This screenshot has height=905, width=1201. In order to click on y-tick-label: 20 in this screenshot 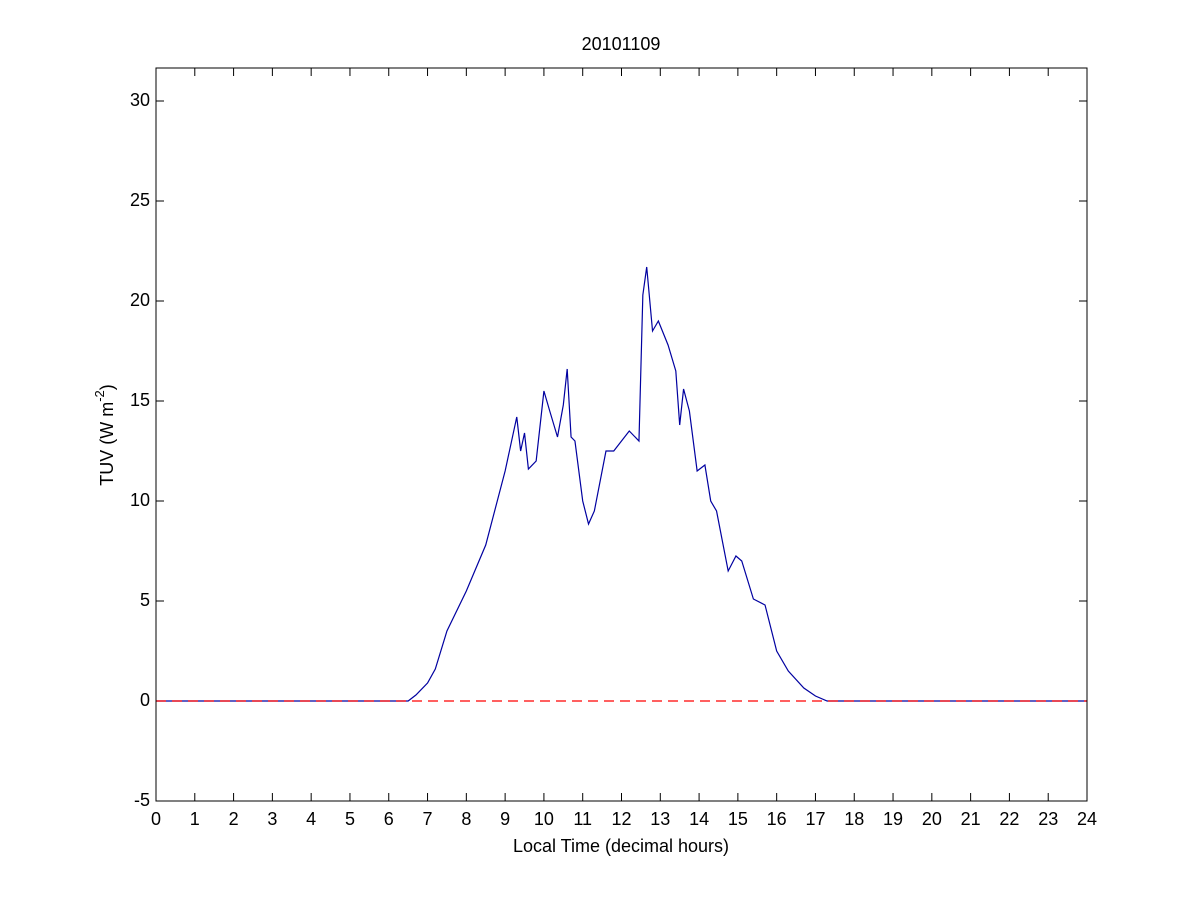, I will do `click(140, 300)`.